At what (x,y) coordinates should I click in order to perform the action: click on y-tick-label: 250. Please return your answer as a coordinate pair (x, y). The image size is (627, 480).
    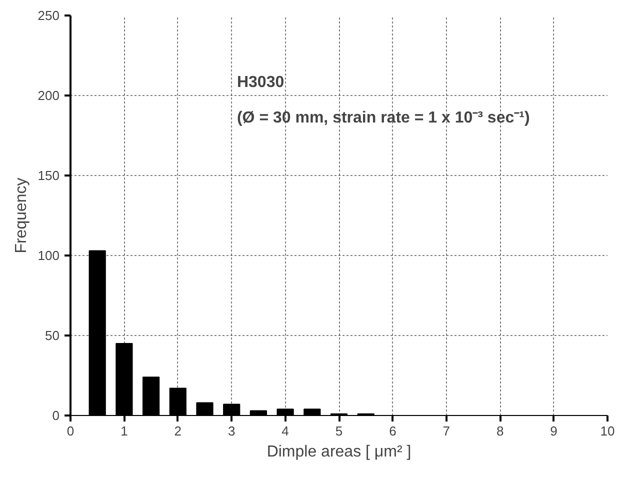
    Looking at the image, I should click on (49, 15).